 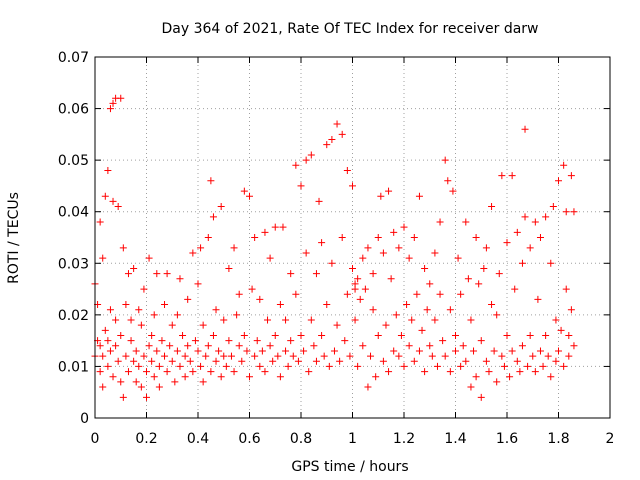 What do you see at coordinates (95, 439) in the screenshot?
I see `x-tick-label: 0` at bounding box center [95, 439].